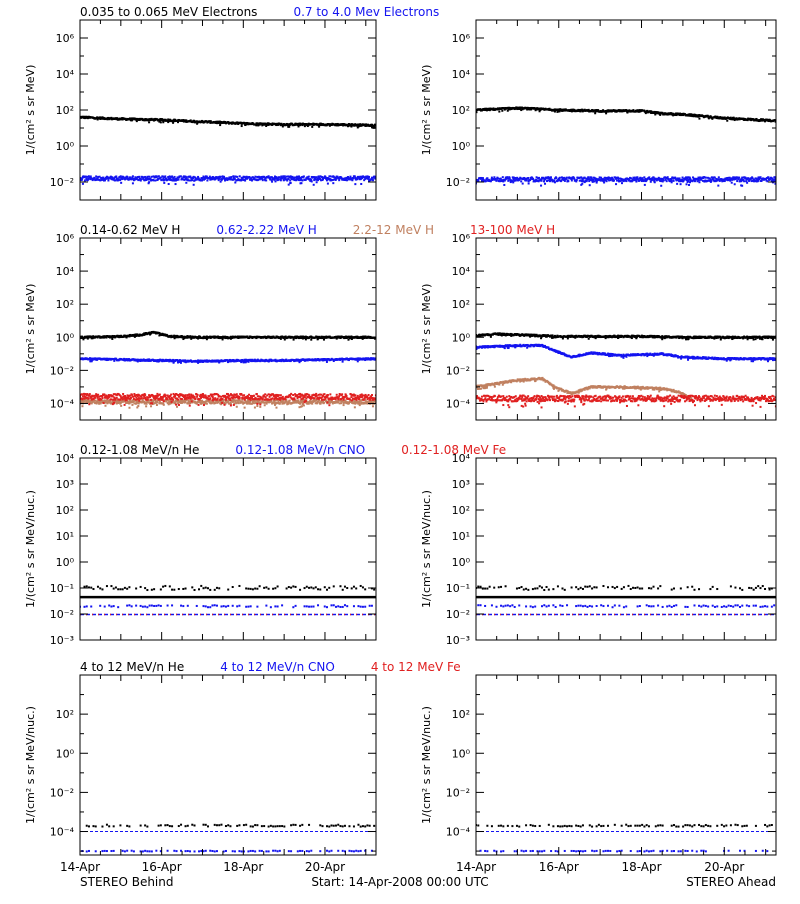 The image size is (800, 904). What do you see at coordinates (458, 182) in the screenshot?
I see `y-tick-label: 10⁻²` at bounding box center [458, 182].